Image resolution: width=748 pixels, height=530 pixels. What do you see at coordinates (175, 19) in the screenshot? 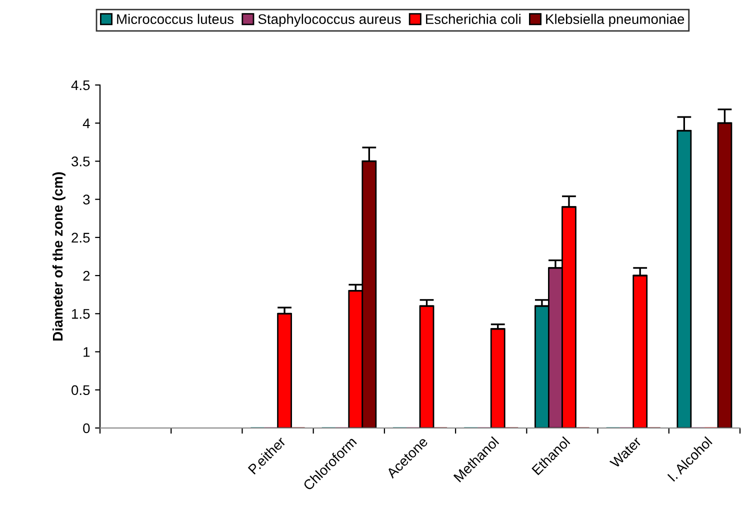
I see `legend-label: Micrococcus luteus` at bounding box center [175, 19].